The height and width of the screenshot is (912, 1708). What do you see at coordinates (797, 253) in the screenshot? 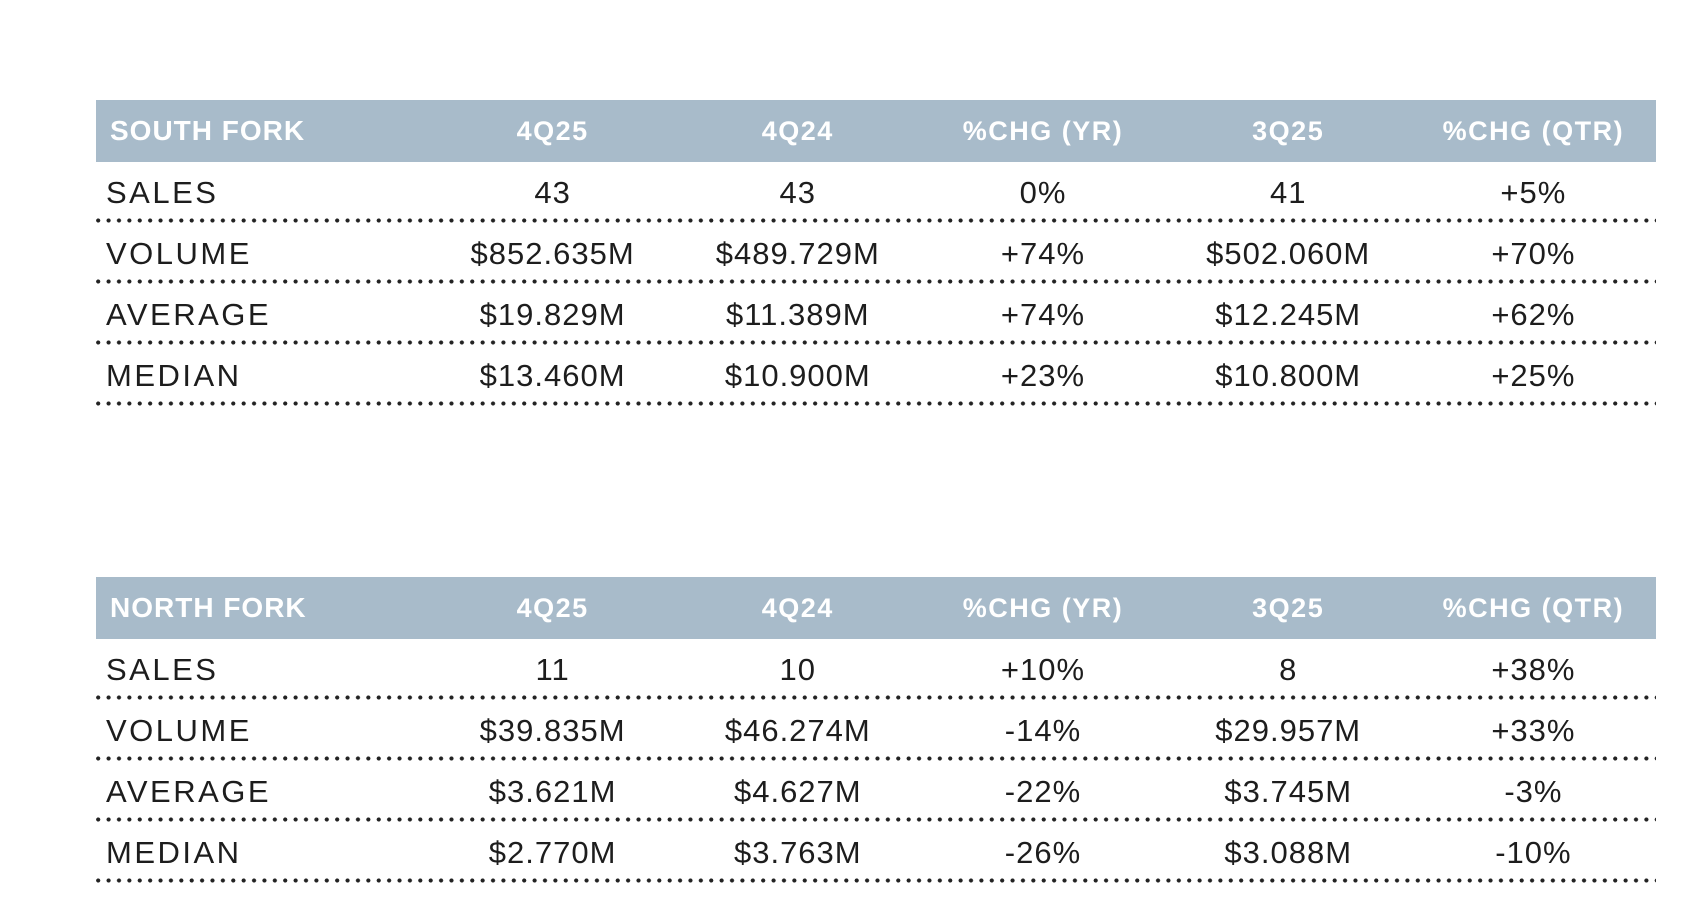
I see `cell-value: $489.729M` at bounding box center [797, 253].